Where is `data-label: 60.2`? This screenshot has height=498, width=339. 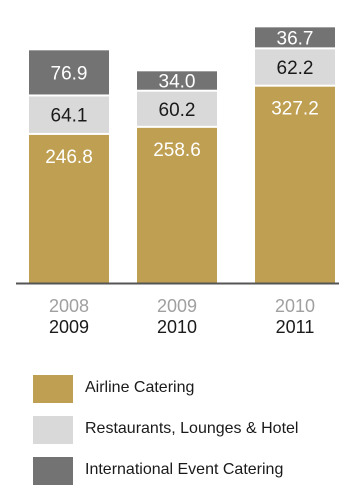
data-label: 60.2 is located at coordinates (177, 110).